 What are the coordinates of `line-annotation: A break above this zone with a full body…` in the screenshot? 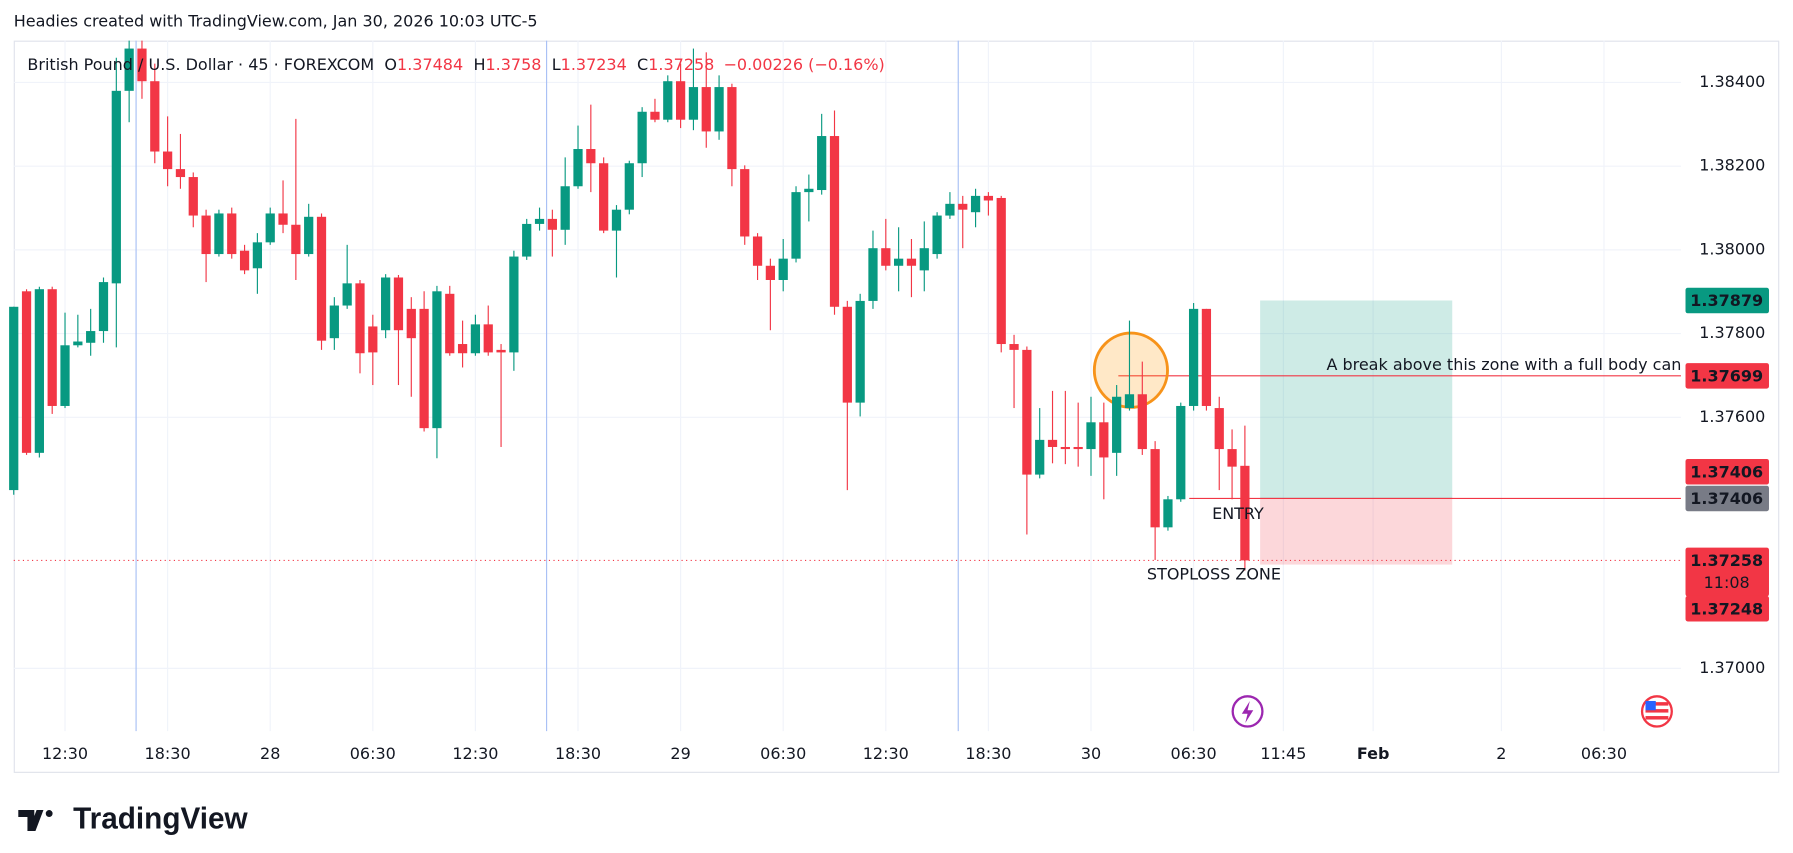 It's located at (1503, 364).